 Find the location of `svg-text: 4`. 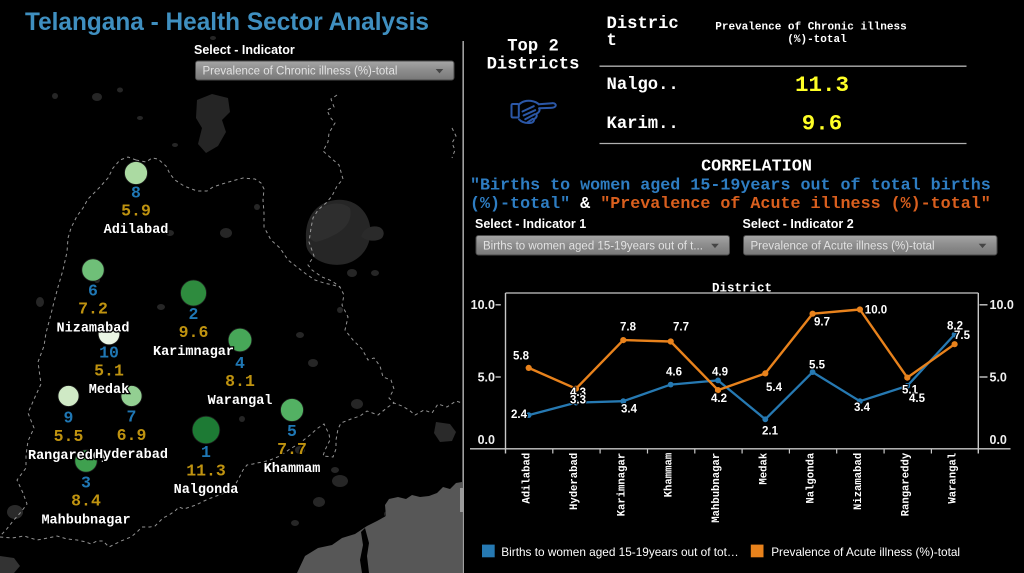

svg-text: 4 is located at coordinates (240, 363).